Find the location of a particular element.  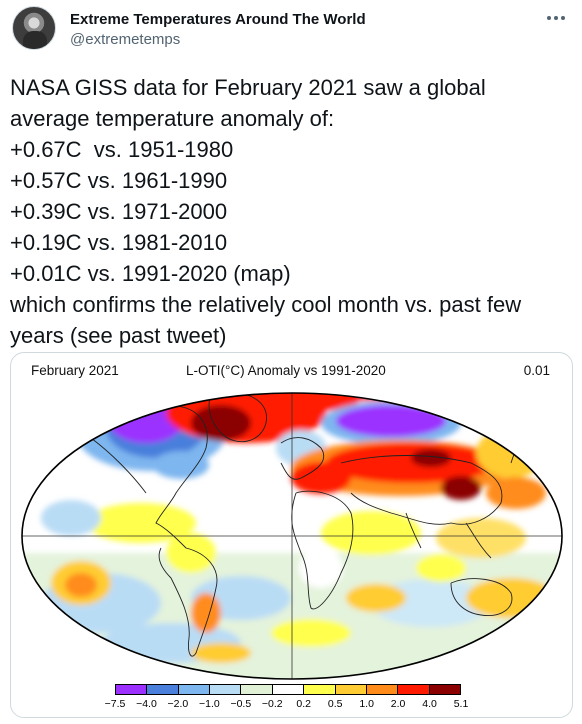

legend-label: −7.5 is located at coordinates (115, 704).